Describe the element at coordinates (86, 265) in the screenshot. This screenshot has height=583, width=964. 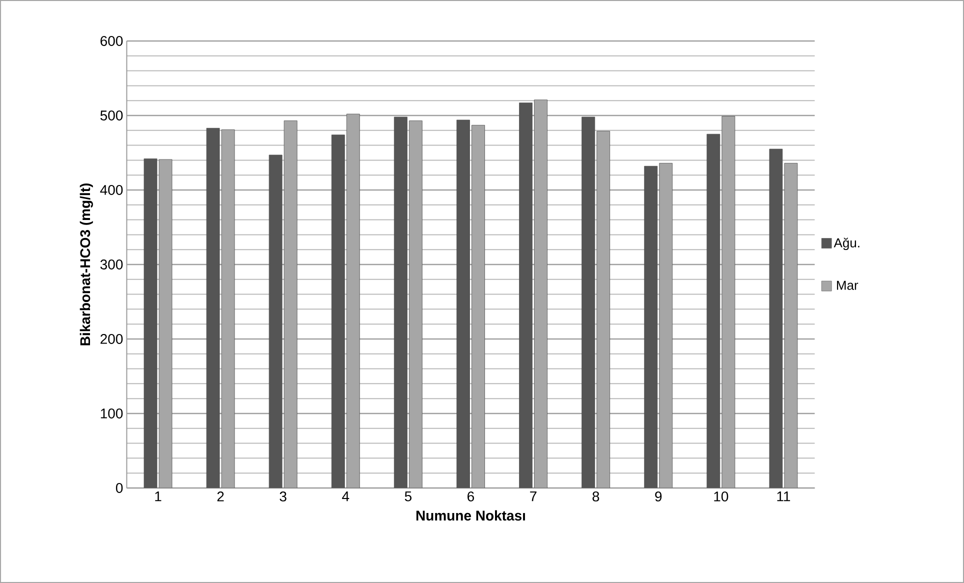
I see `y-axis-title: Bikarbonat-HCO3 (mg/lt)` at that location.